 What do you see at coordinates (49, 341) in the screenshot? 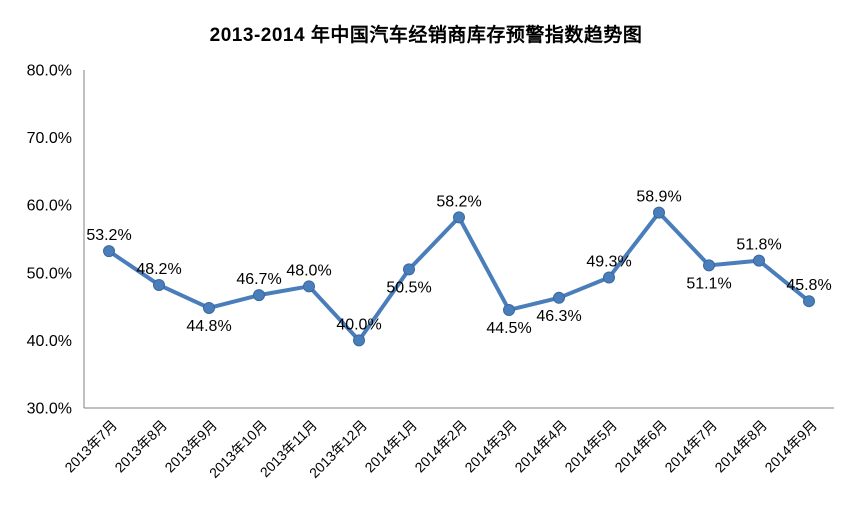
I see `y-tick-label: 40.0%` at bounding box center [49, 341].